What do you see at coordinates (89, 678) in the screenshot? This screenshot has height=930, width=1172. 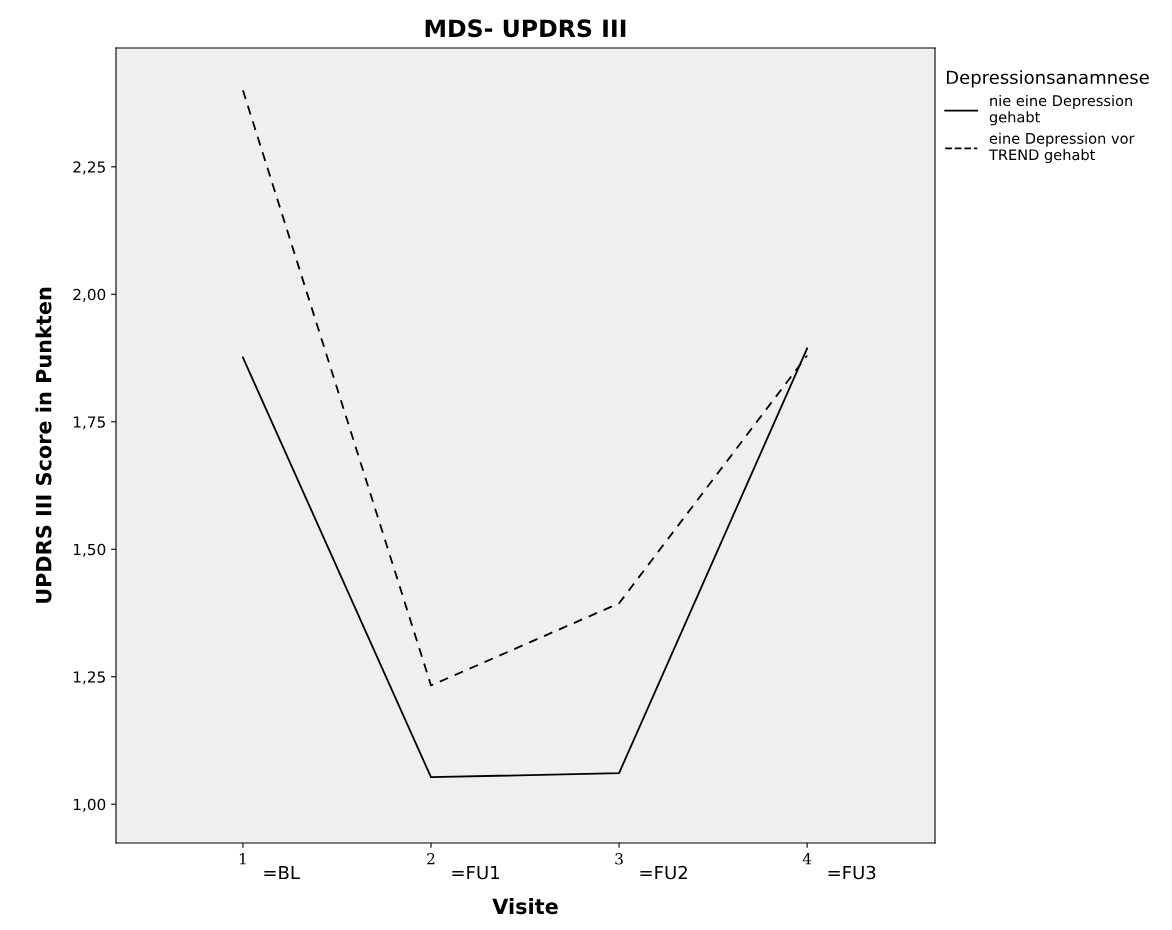 I see `y-tick-label: 1,25` at bounding box center [89, 678].